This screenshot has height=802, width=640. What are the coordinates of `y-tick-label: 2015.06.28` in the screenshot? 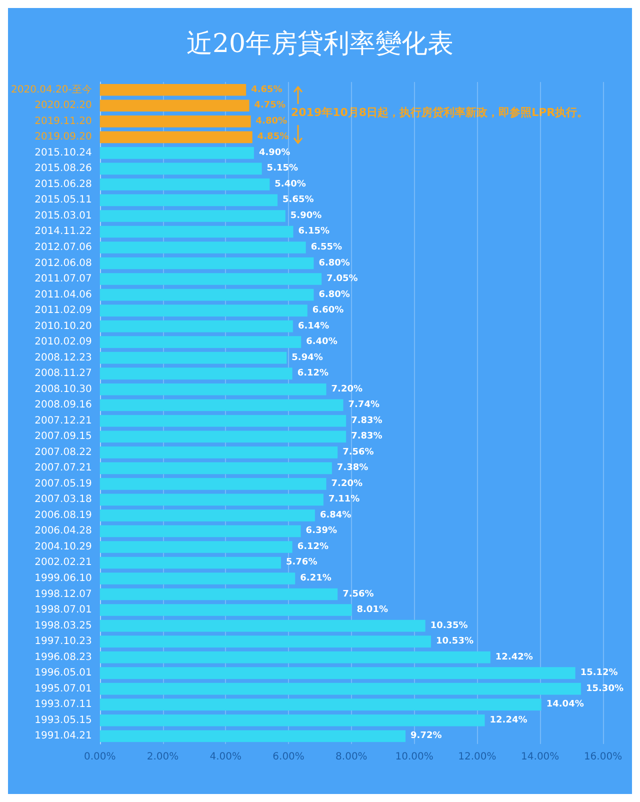 It's located at (63, 184).